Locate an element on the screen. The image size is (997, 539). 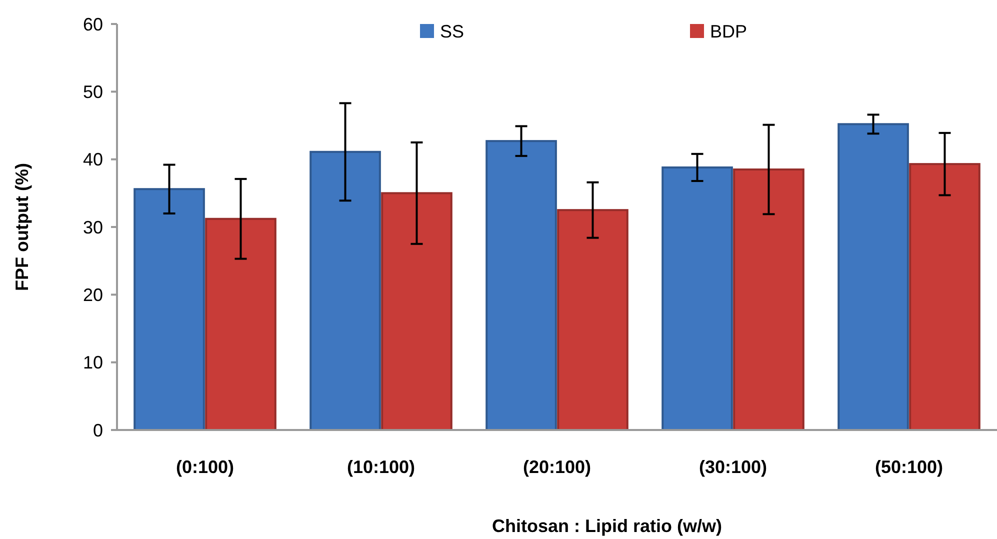
x-axis-title: Chitosan : Lipid ratio (w/w) is located at coordinates (607, 526).